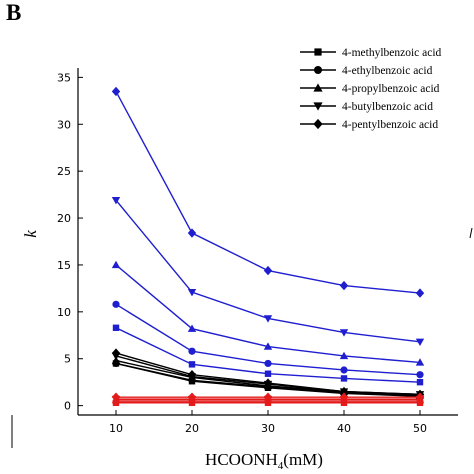 Image resolution: width=474 pixels, height=474 pixels. Describe the element at coordinates (420, 428) in the screenshot. I see `x-tick-label: 50` at that location.